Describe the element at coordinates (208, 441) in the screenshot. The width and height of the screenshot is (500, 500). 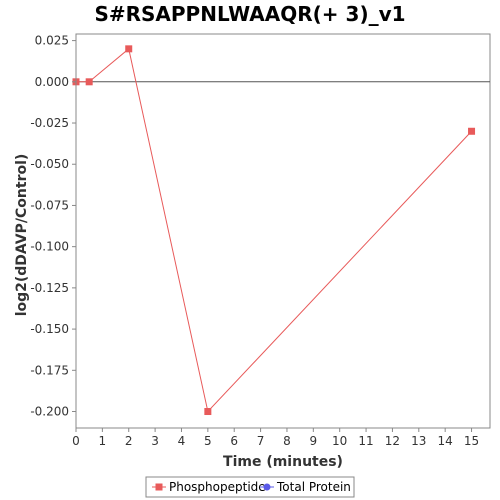
I see `x-tick-label: 5` at that location.